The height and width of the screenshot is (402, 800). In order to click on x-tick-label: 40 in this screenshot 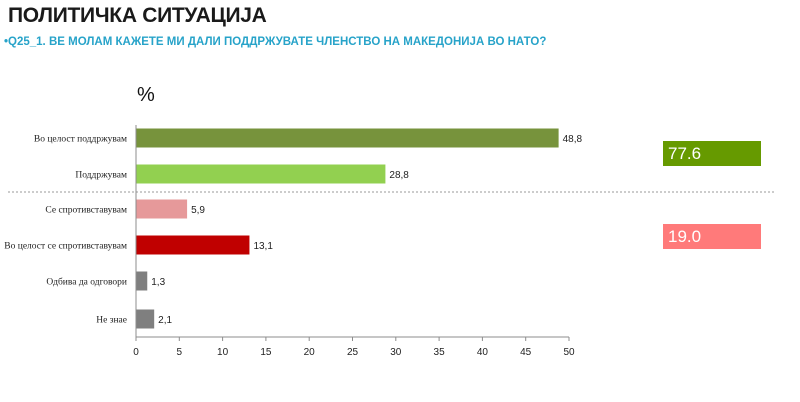, I will do `click(483, 352)`.